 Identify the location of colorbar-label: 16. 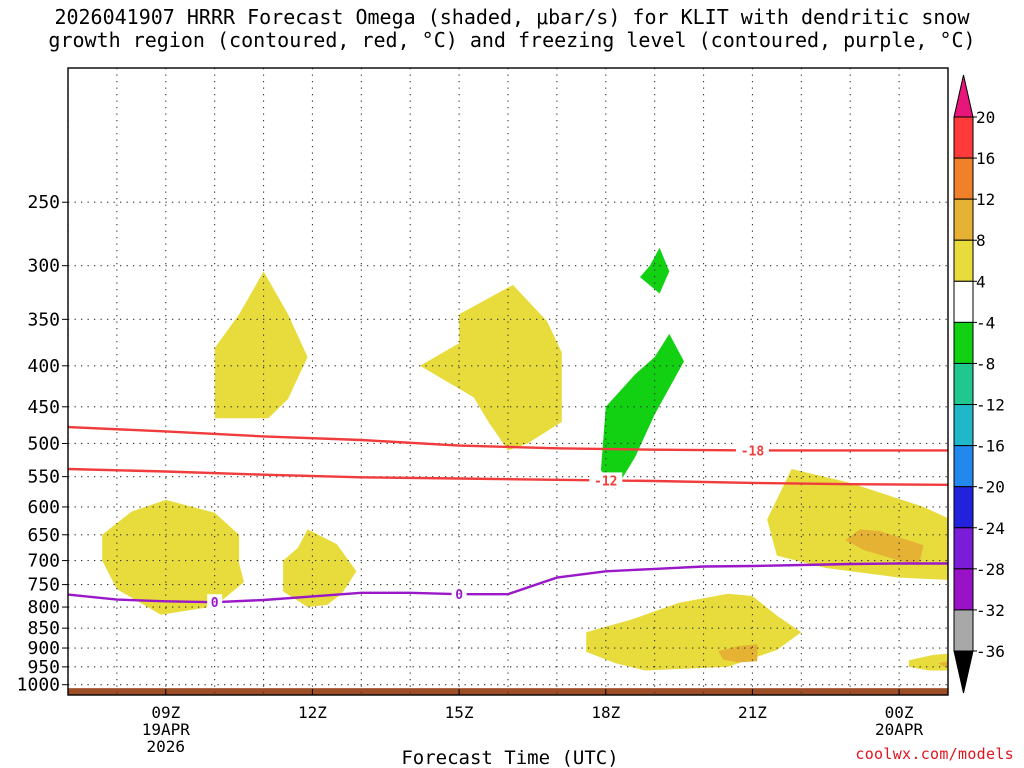
(985, 158).